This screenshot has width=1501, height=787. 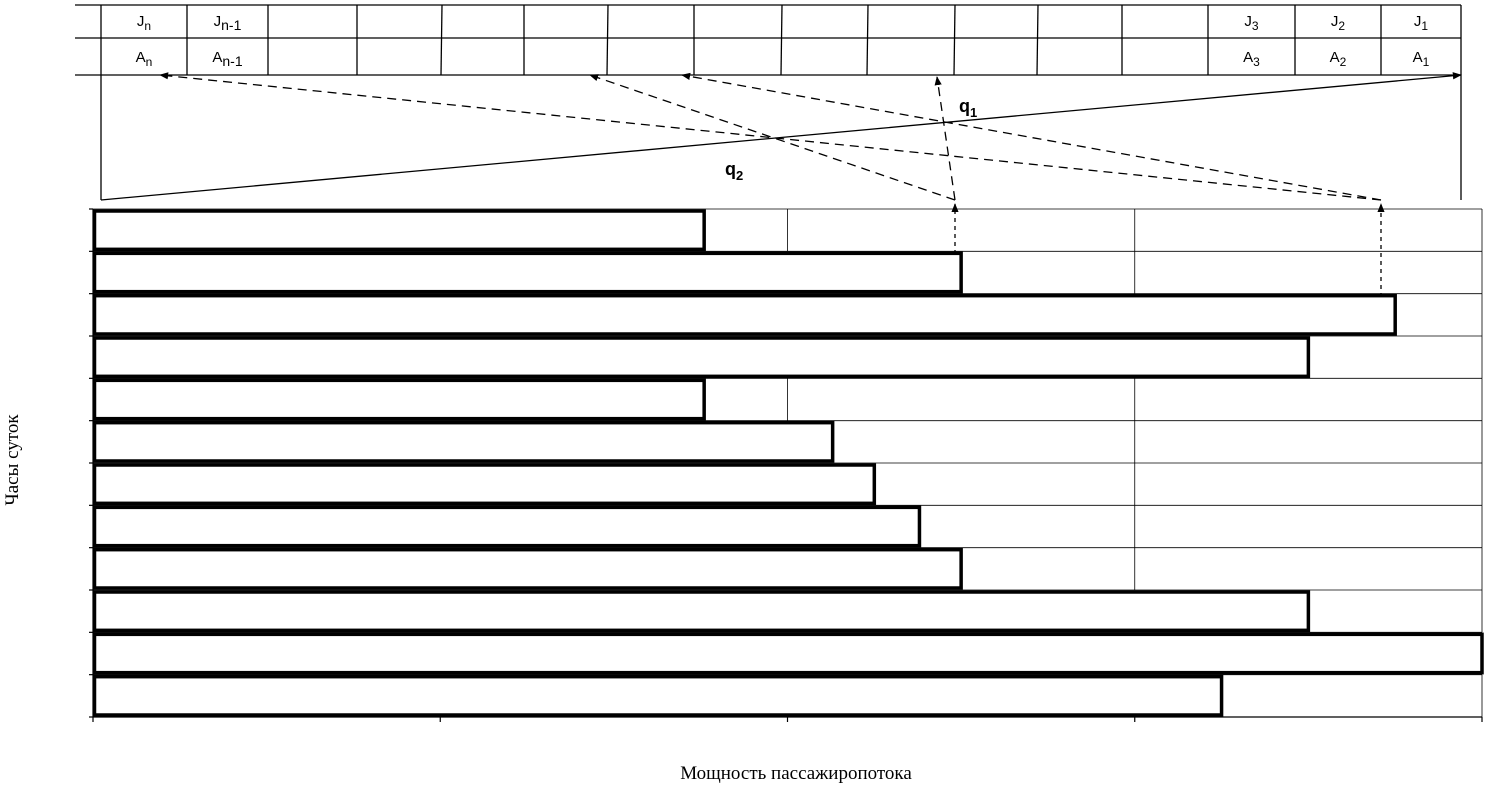 What do you see at coordinates (1338, 23) in the screenshot?
I see `table-cell-stop-label: J2` at bounding box center [1338, 23].